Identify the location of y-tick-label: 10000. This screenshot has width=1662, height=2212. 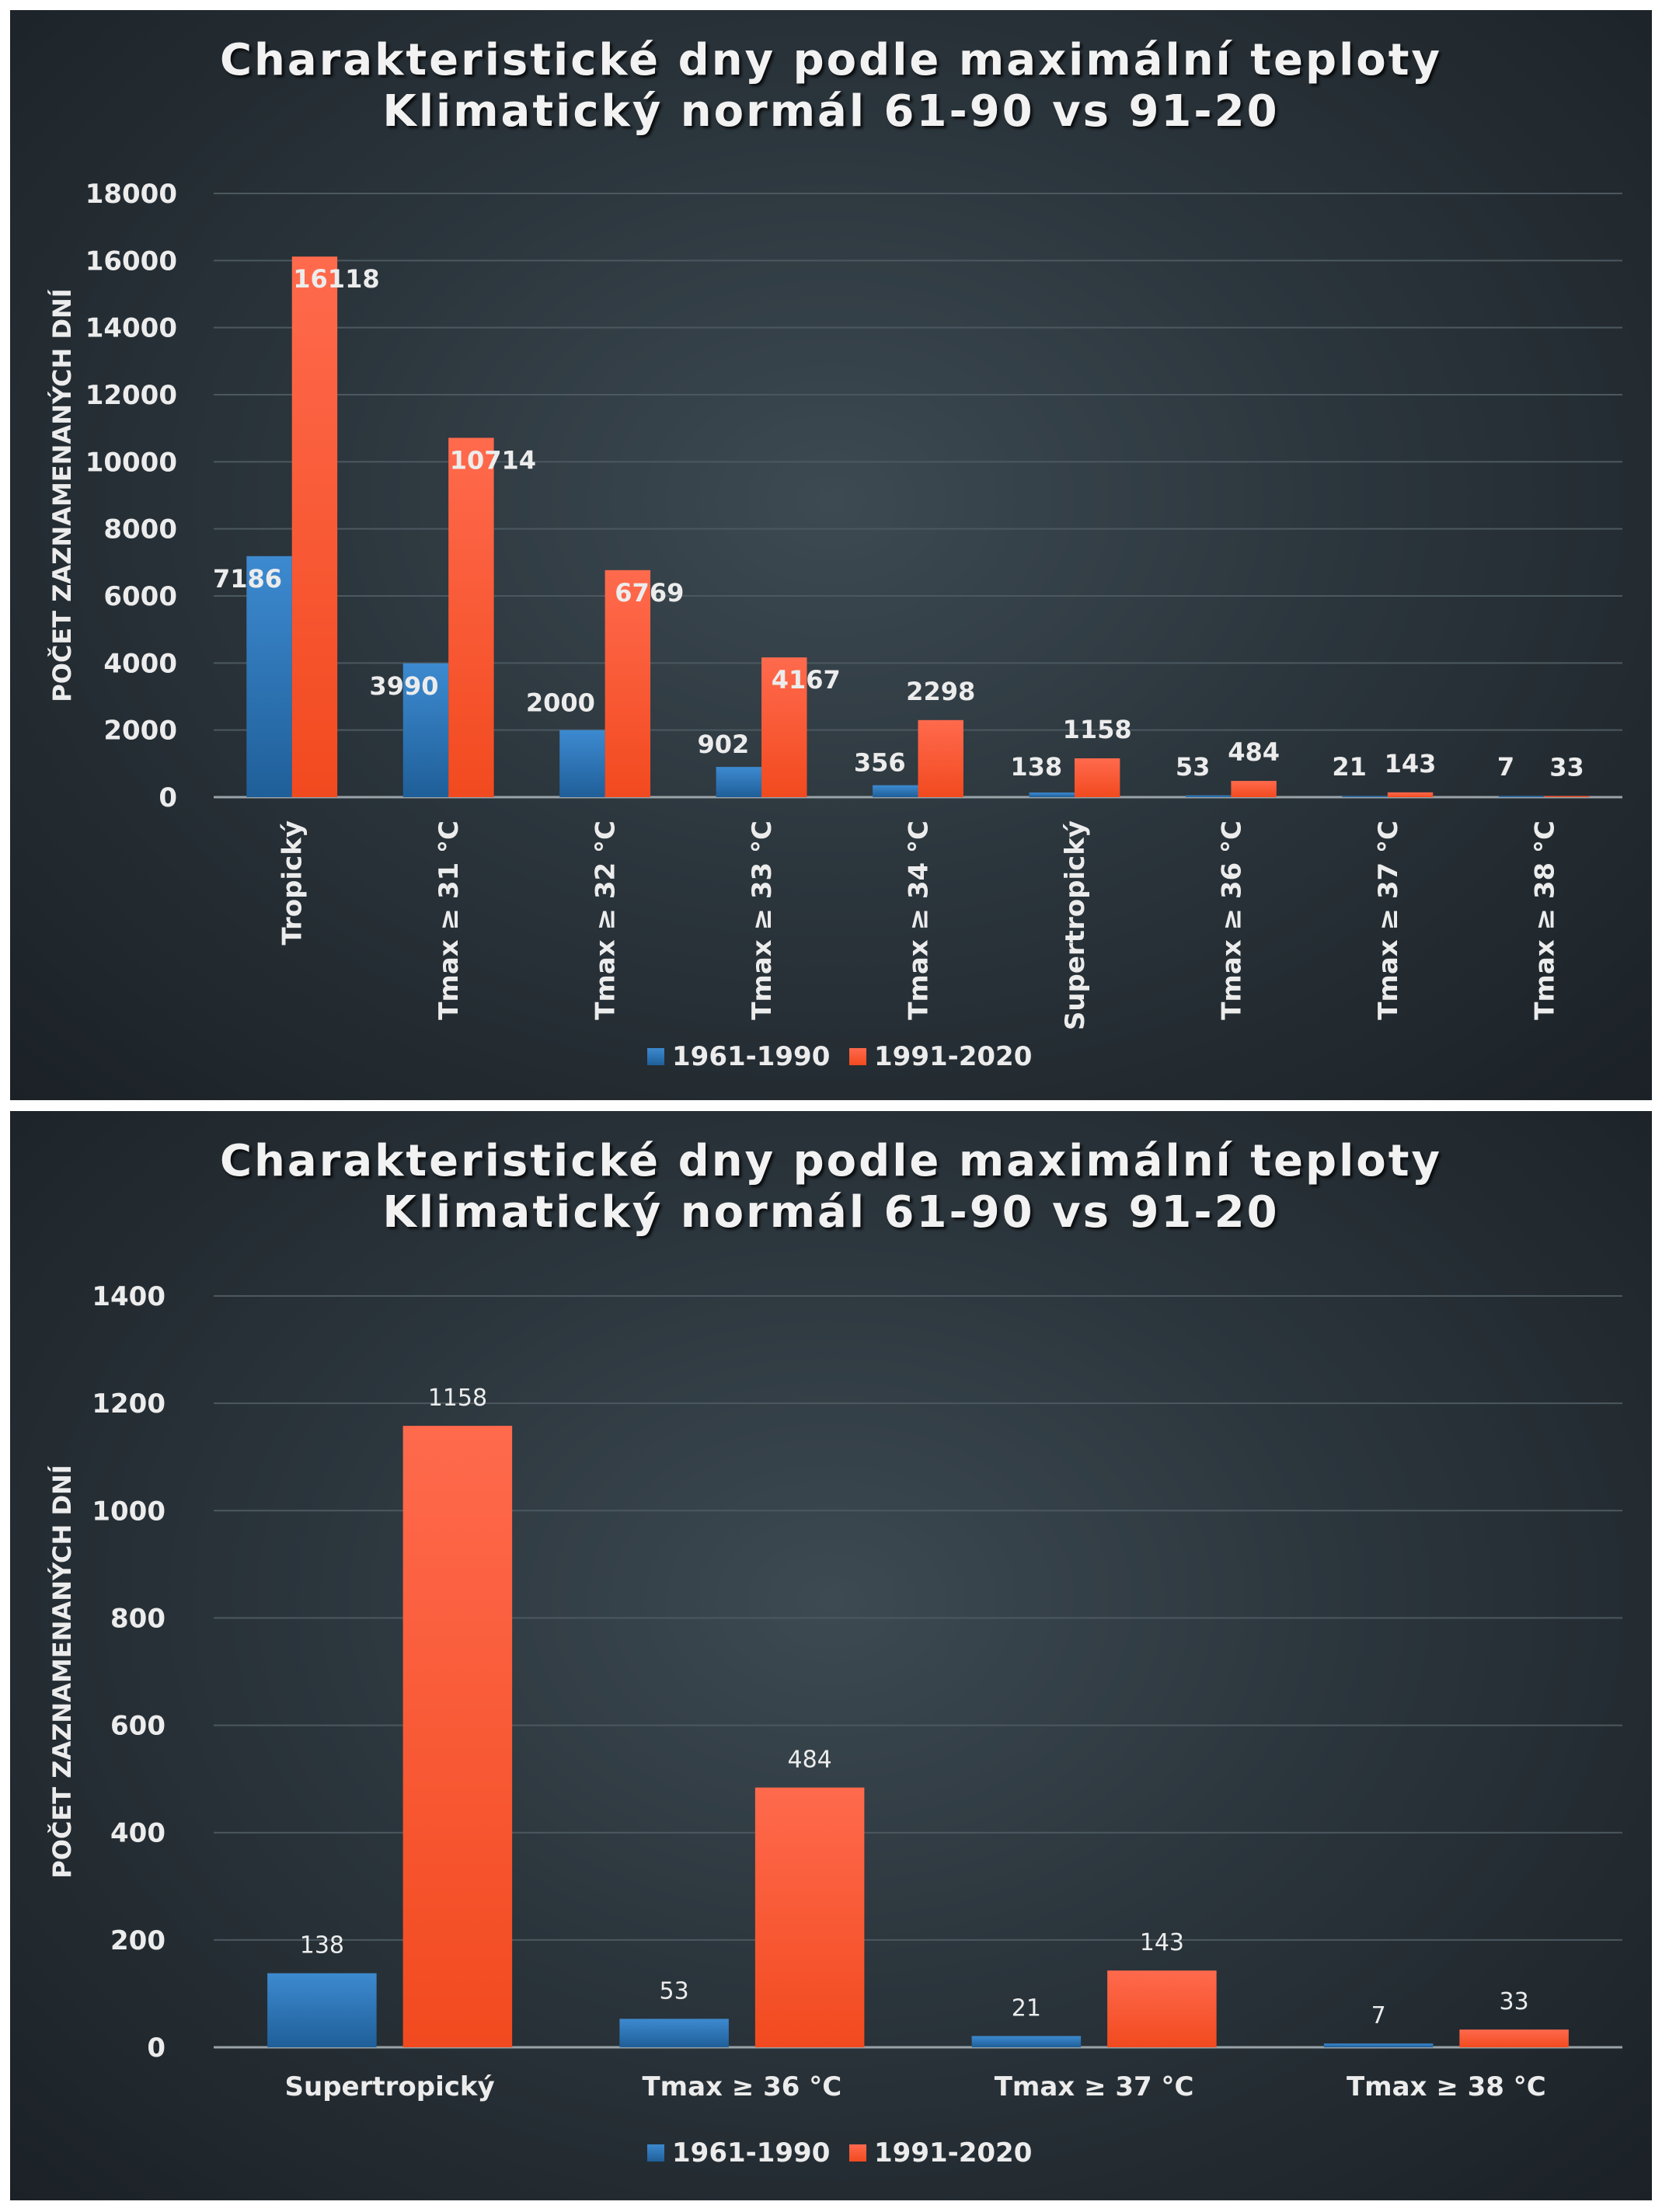
(131, 463).